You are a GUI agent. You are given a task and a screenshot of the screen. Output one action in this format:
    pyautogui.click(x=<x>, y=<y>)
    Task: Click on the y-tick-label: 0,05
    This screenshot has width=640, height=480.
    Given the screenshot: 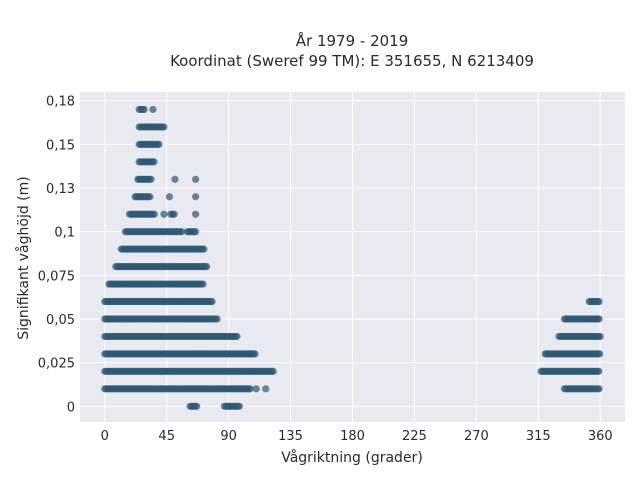 What is the action you would take?
    pyautogui.click(x=60, y=320)
    